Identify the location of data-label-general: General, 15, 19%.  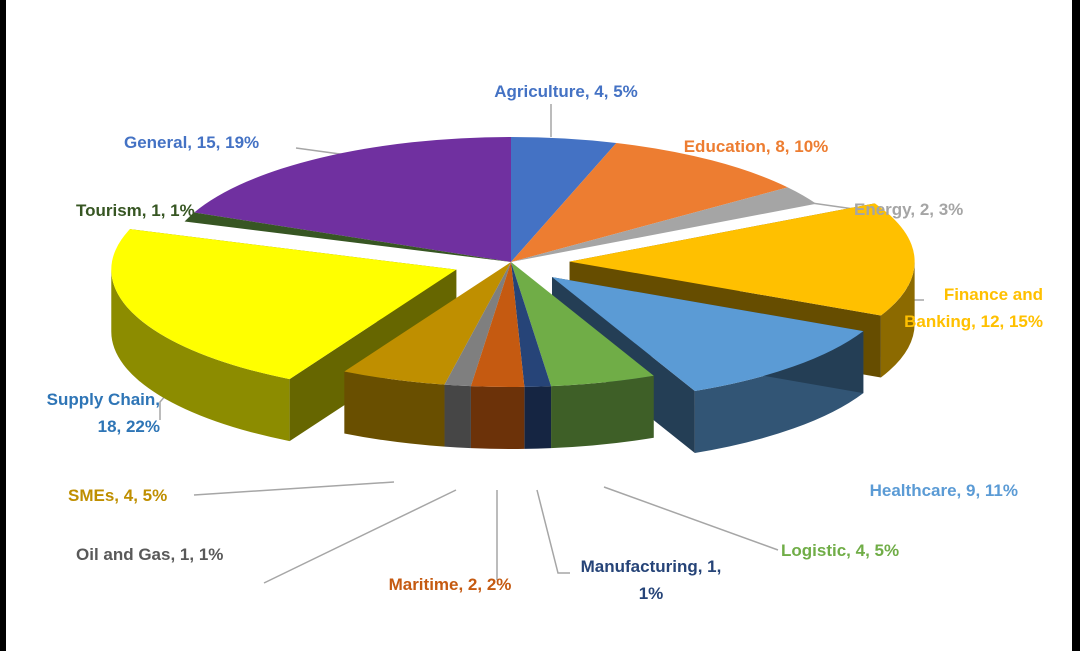
(191, 142).